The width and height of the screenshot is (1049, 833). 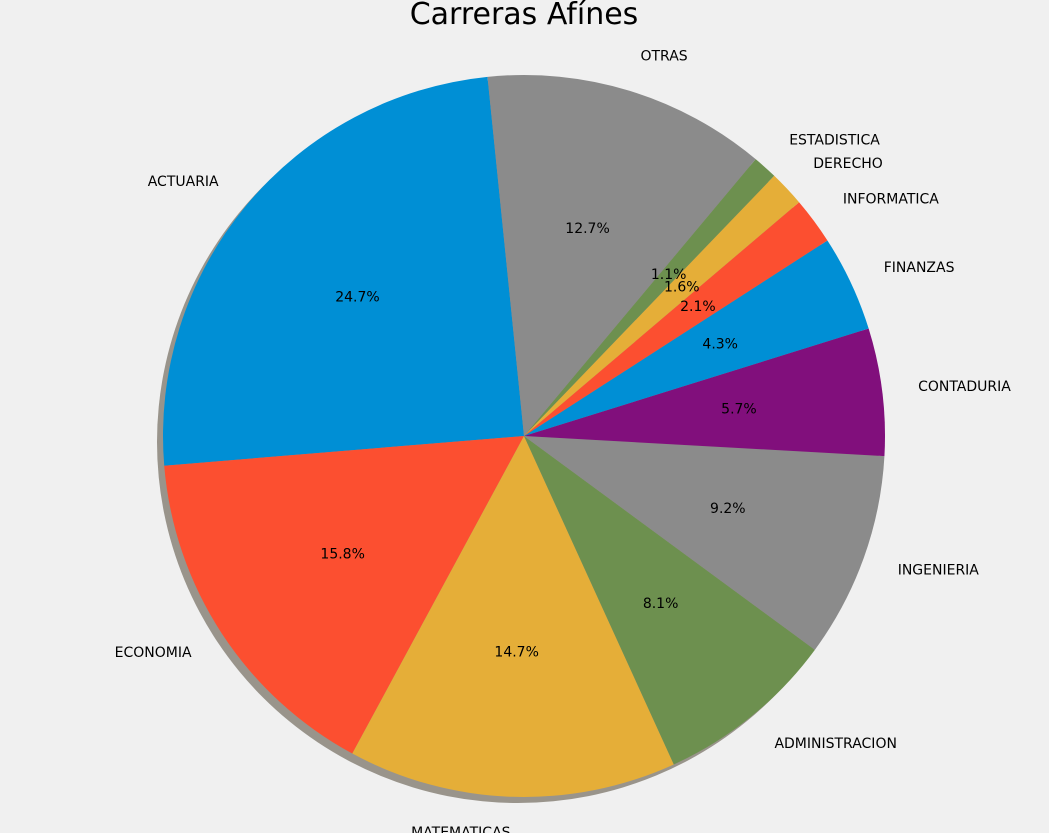 I want to click on pie-slice-finanzas, so click(x=696, y=338).